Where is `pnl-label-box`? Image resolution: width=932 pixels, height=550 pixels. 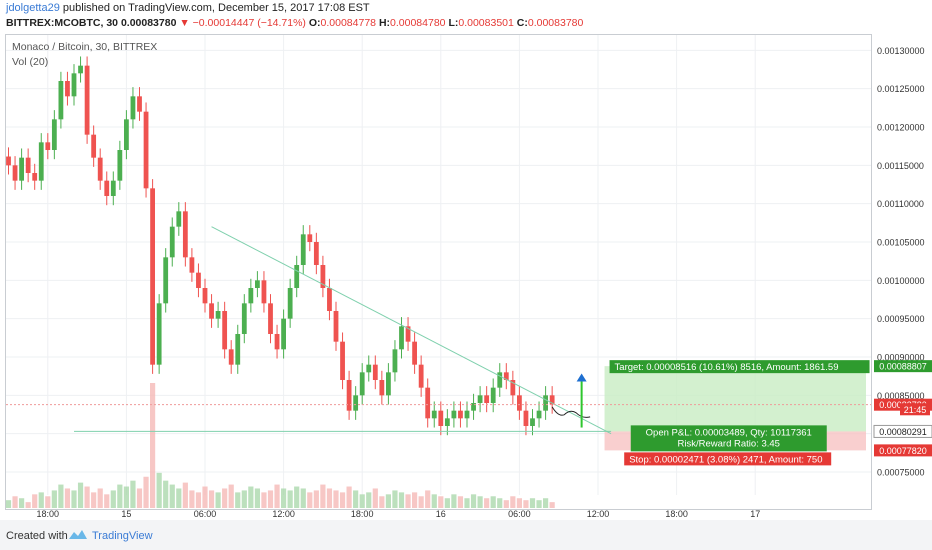 pnl-label-box is located at coordinates (728, 438).